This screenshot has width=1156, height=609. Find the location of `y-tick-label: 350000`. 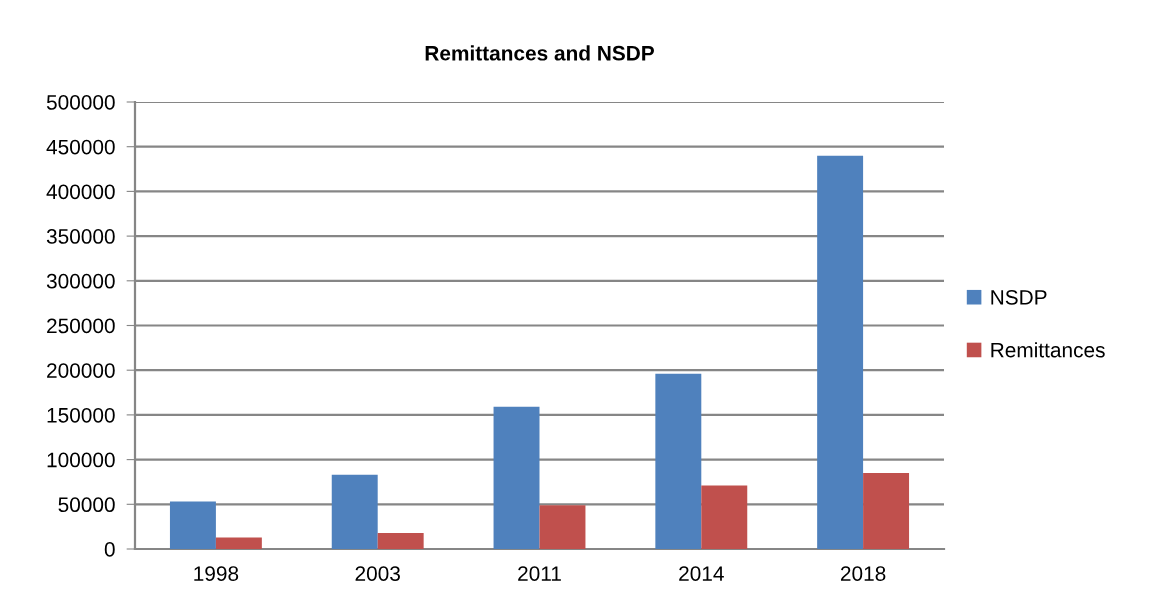

y-tick-label: 350000 is located at coordinates (80, 236).